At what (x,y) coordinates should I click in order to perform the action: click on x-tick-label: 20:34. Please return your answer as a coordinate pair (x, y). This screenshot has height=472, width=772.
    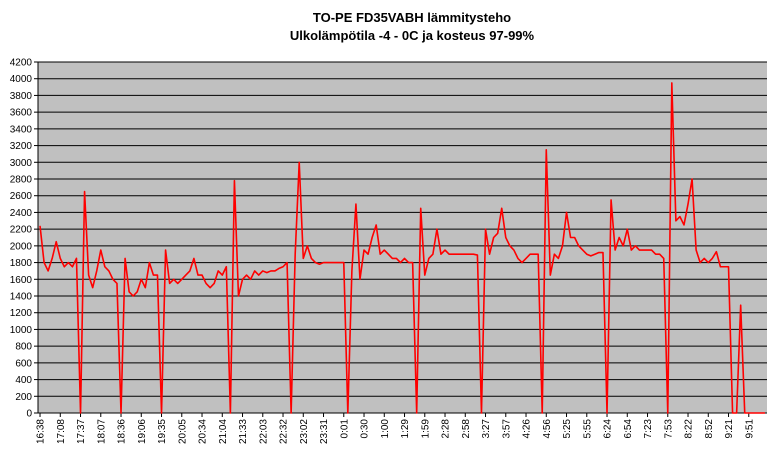
    Looking at the image, I should click on (203, 431).